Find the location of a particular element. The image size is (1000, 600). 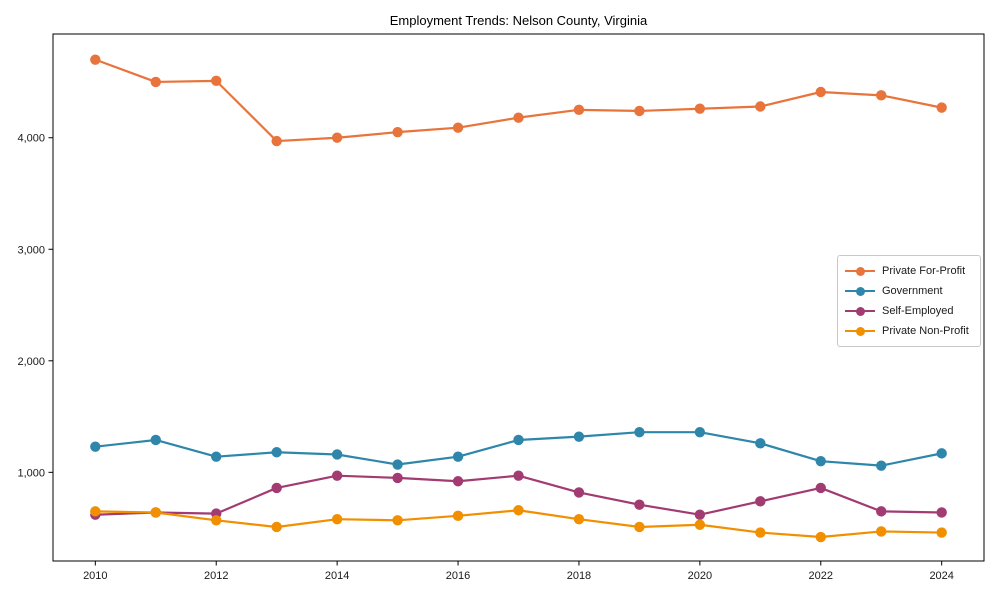

x-tick-label: 2018 is located at coordinates (579, 576).